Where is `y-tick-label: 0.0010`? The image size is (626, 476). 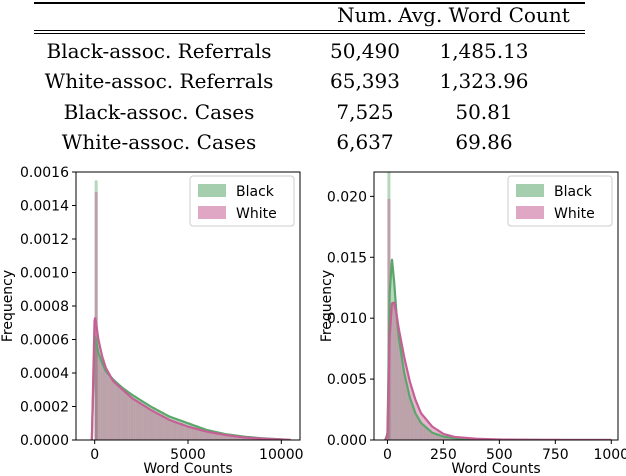 y-tick-label: 0.0010 is located at coordinates (44, 274).